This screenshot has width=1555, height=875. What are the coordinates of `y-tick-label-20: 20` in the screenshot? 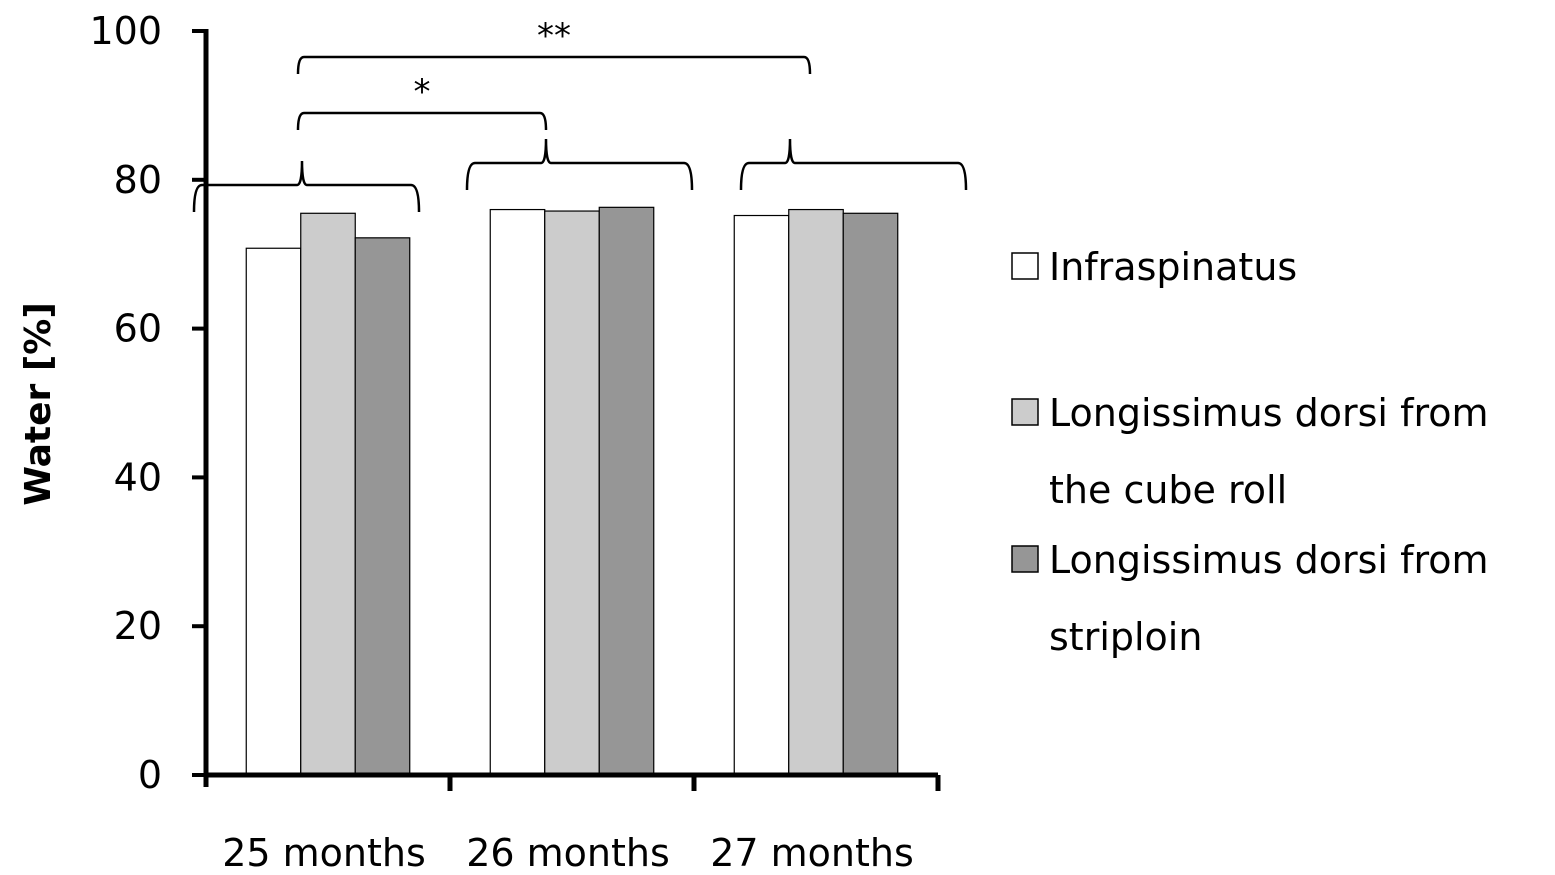 It's located at (138, 626).